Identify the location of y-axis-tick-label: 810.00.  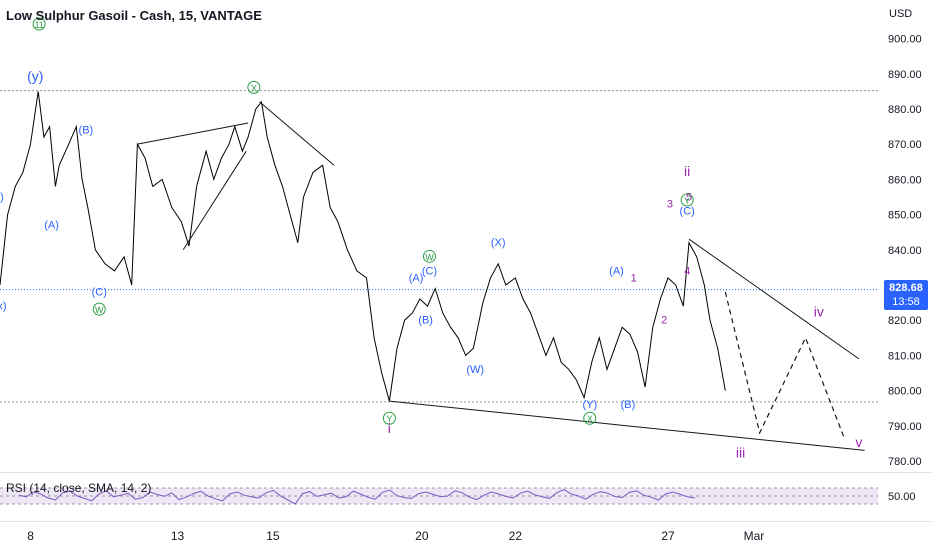
(905, 356).